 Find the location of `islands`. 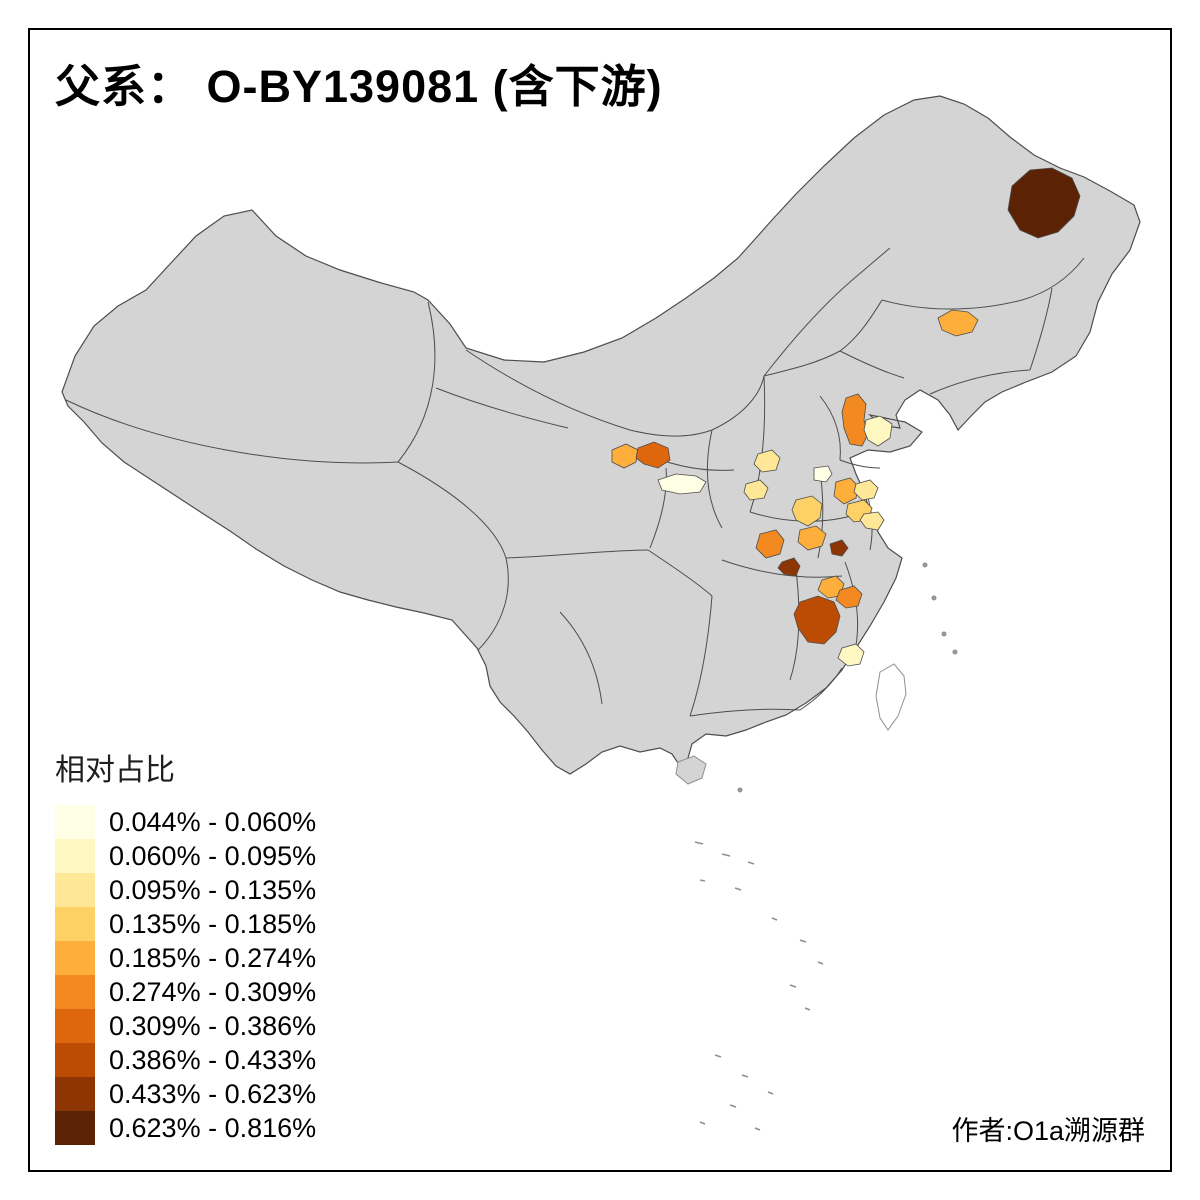

islands is located at coordinates (816, 846).